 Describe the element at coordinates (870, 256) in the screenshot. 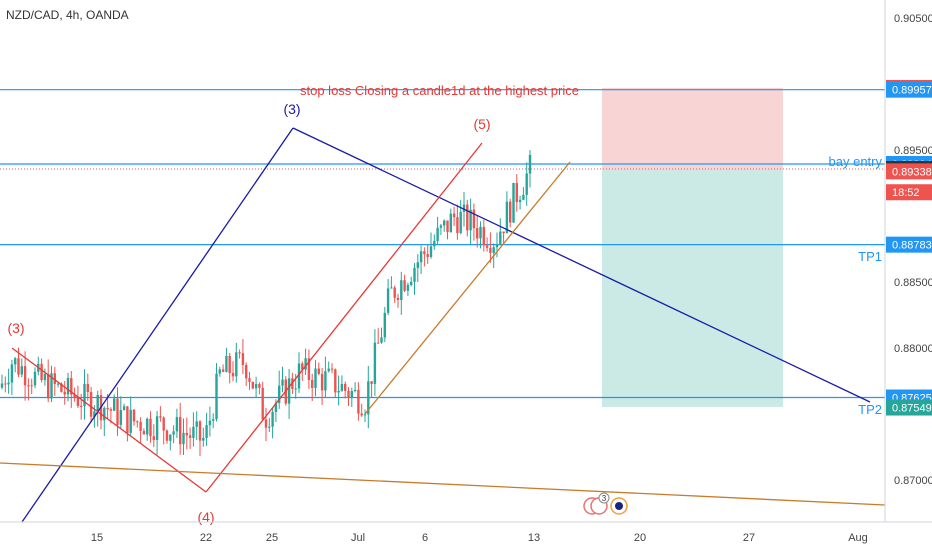

I see `tp1-annotation: TP1` at that location.